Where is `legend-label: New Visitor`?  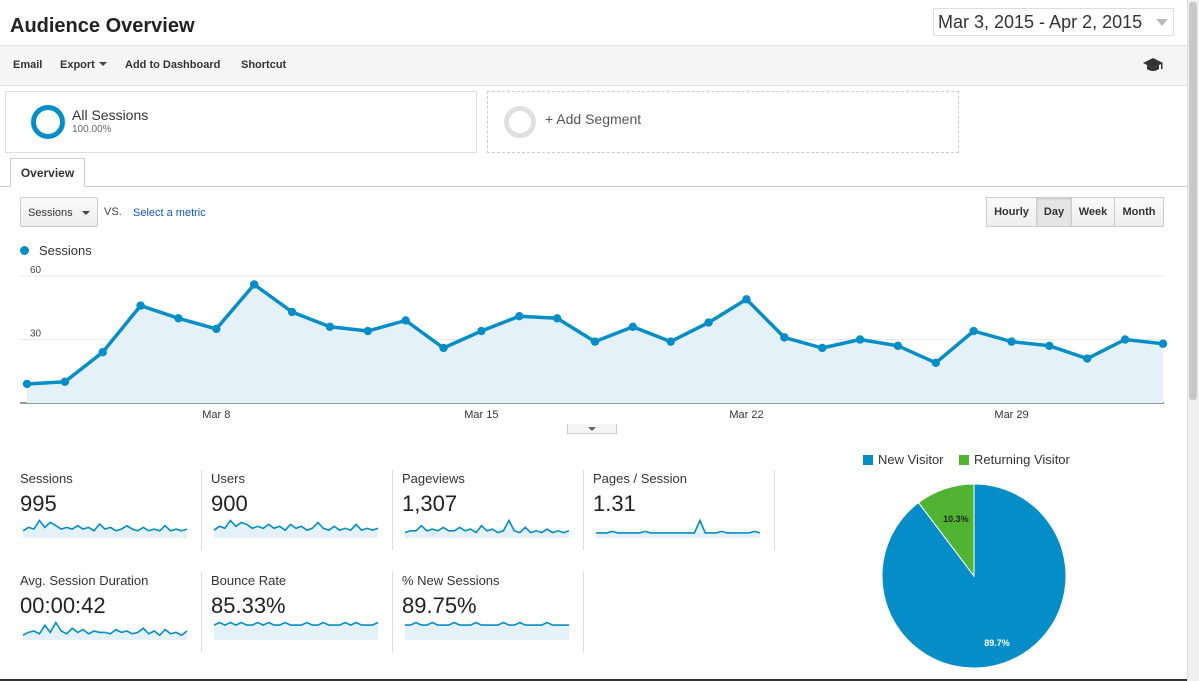 legend-label: New Visitor is located at coordinates (911, 459).